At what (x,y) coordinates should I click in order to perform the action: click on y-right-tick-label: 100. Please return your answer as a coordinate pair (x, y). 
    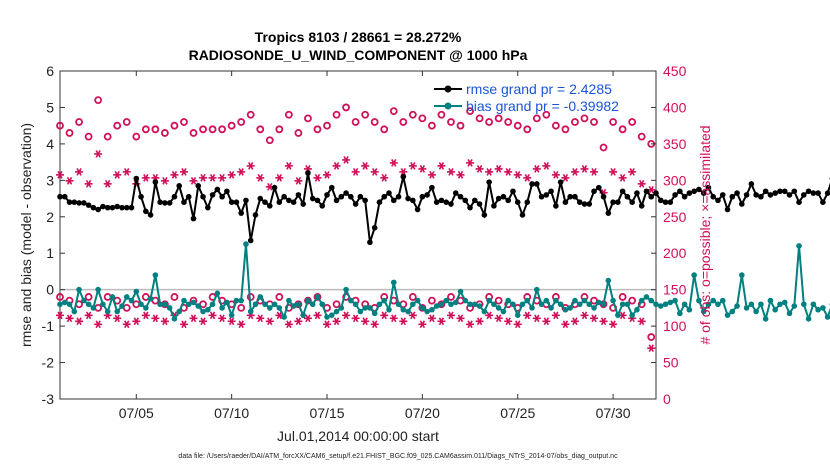
    Looking at the image, I should click on (675, 326).